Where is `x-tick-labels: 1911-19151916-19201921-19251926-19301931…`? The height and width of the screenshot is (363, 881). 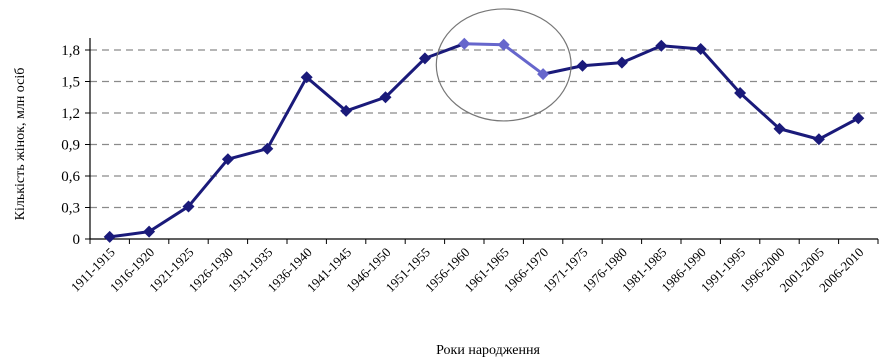
x-tick-labels: 1911-19151916-19201921-19251926-19301931… is located at coordinates (467, 270).